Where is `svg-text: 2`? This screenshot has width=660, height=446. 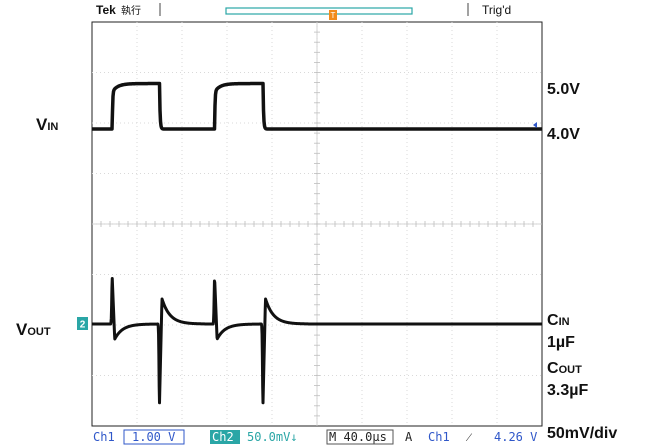 svg-text: 2 is located at coordinates (83, 325).